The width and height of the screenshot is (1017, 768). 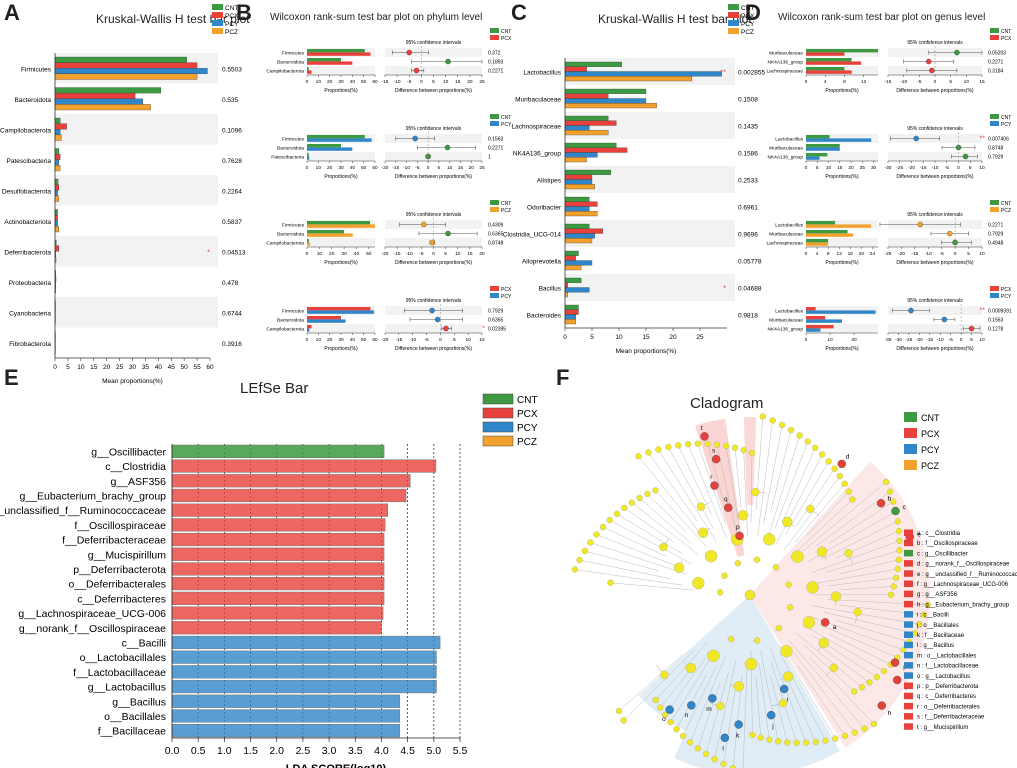 What do you see at coordinates (332, 254) in the screenshot?
I see `b-bar-x-tick-label: 20` at bounding box center [332, 254].